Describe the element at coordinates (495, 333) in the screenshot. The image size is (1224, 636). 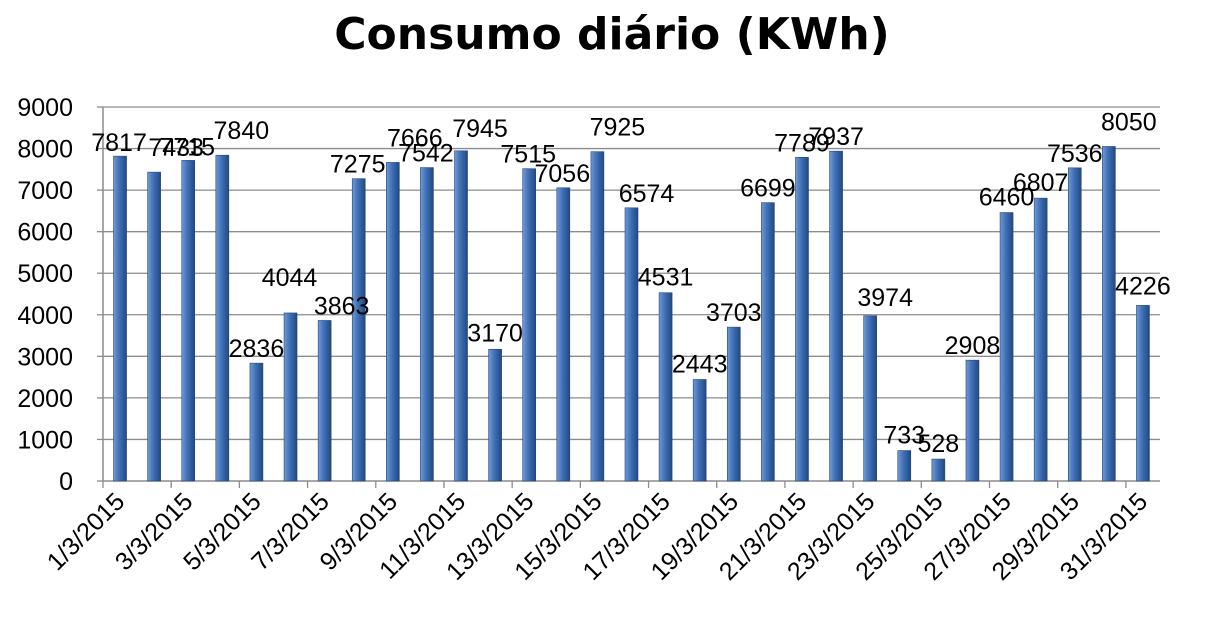
I see `data-label: 3170` at that location.